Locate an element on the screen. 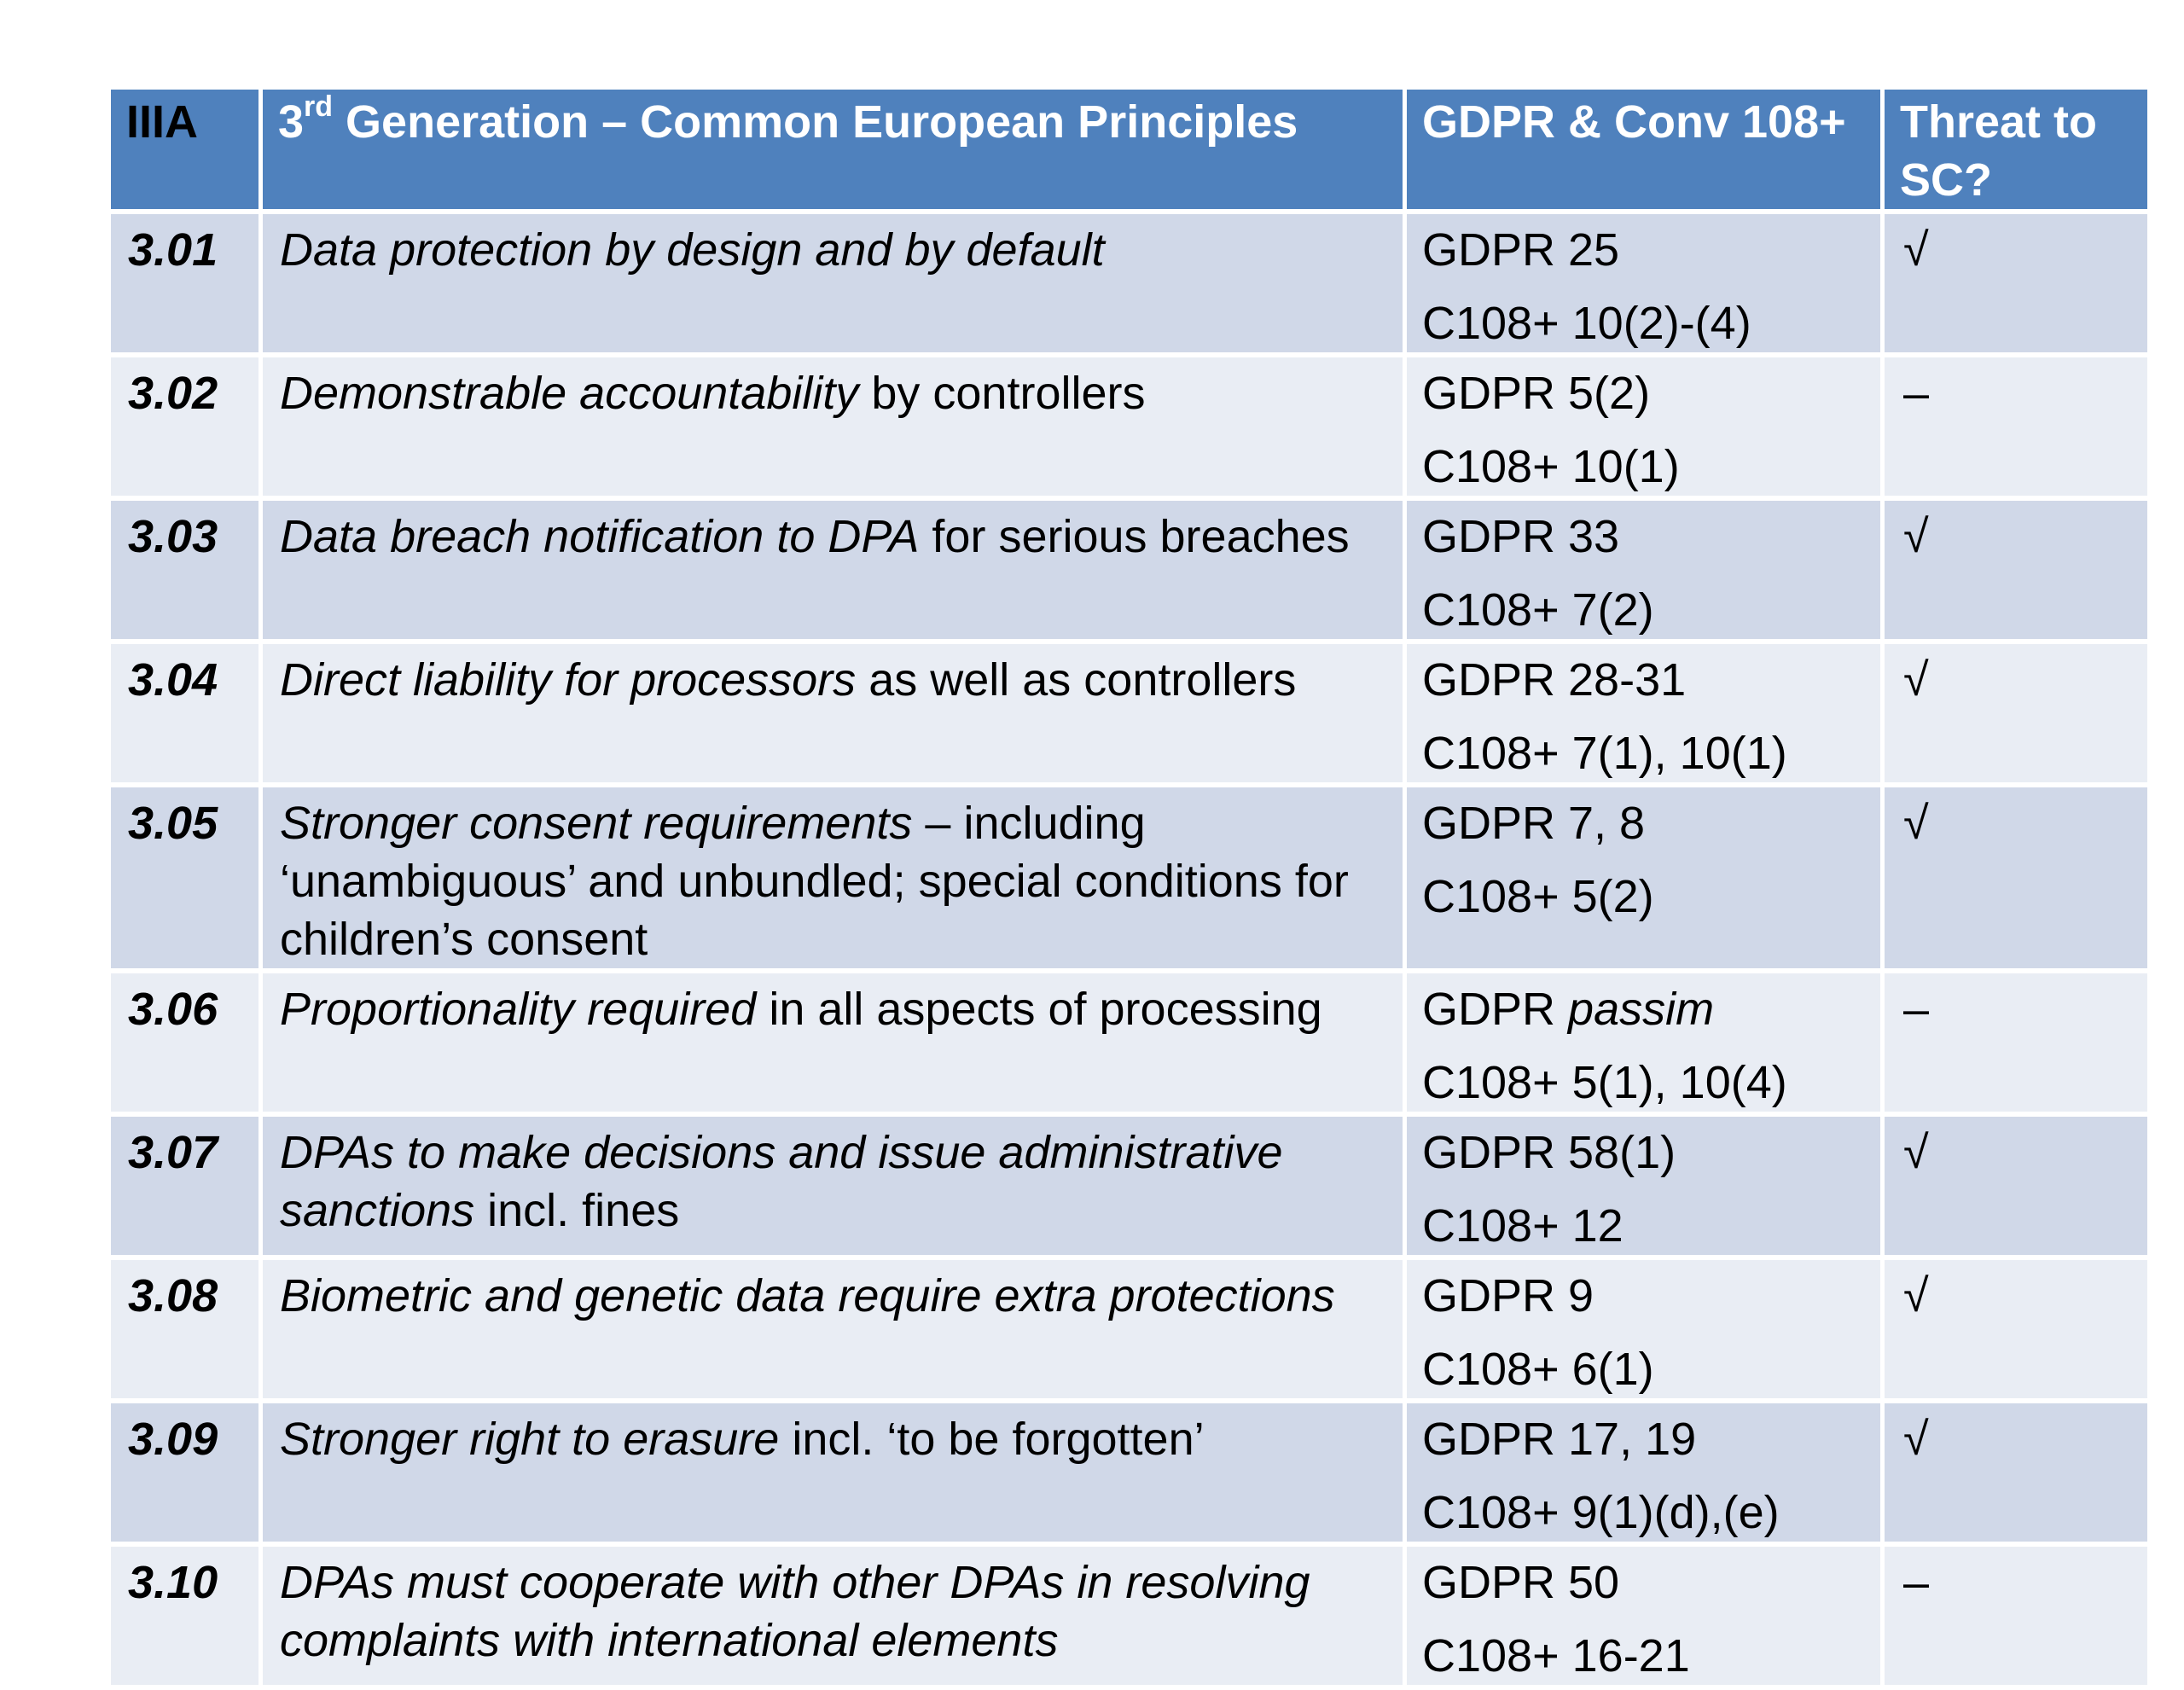  convention-108-reference: C108+ 7(2) is located at coordinates (1538, 610).